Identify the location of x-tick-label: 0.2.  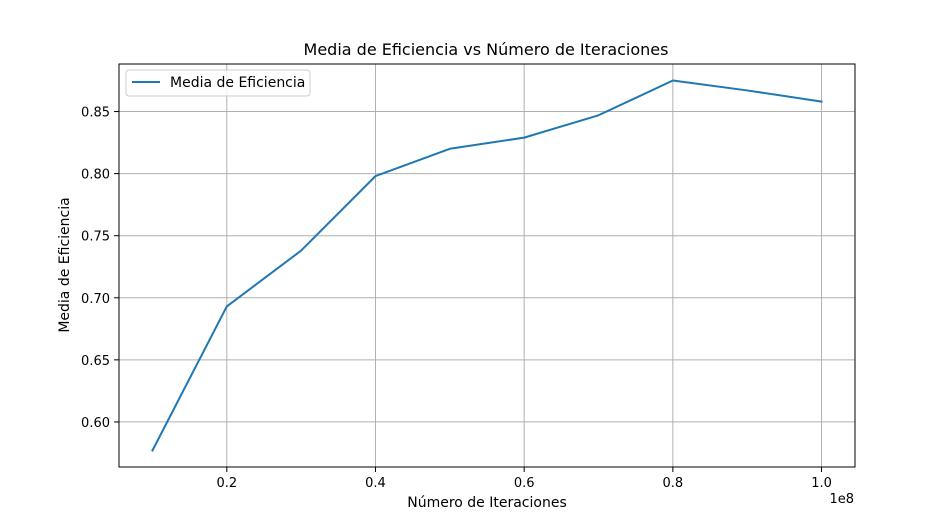
(226, 483).